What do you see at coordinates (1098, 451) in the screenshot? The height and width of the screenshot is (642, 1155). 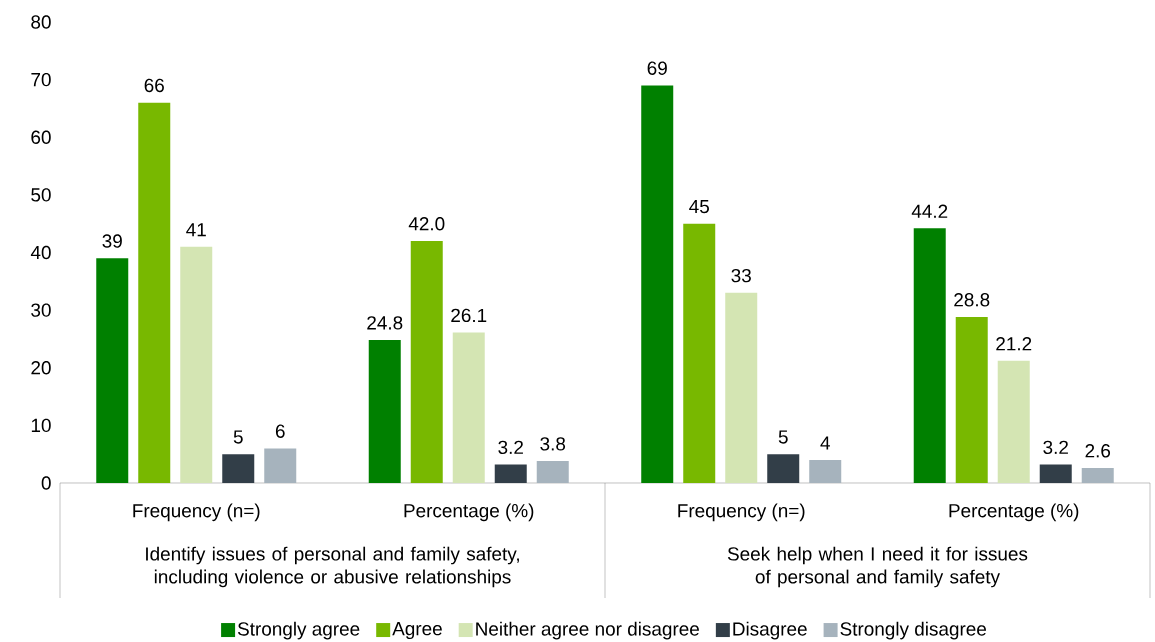 I see `data-label: 2.6` at bounding box center [1098, 451].